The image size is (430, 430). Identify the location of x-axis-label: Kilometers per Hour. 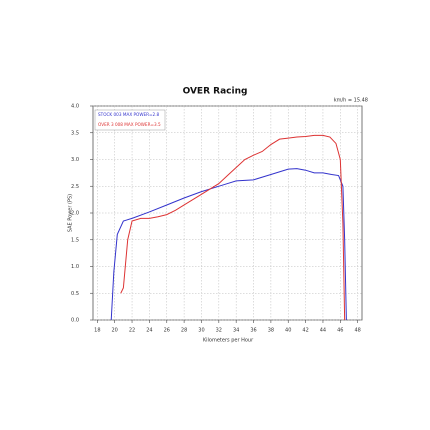
(228, 341).